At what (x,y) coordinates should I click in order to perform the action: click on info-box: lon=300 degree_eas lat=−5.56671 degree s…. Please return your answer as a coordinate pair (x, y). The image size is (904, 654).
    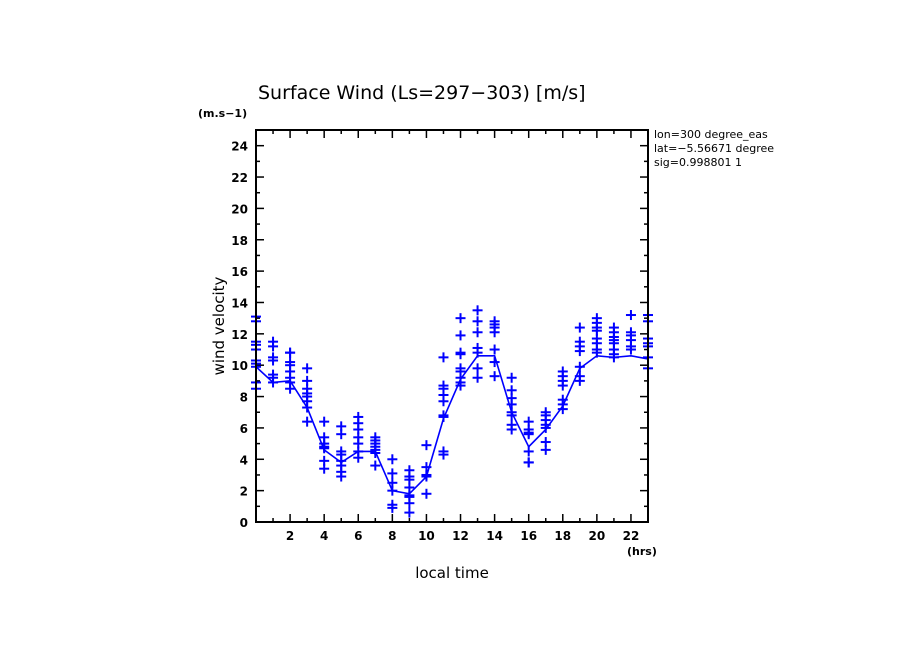
    Looking at the image, I should click on (714, 148).